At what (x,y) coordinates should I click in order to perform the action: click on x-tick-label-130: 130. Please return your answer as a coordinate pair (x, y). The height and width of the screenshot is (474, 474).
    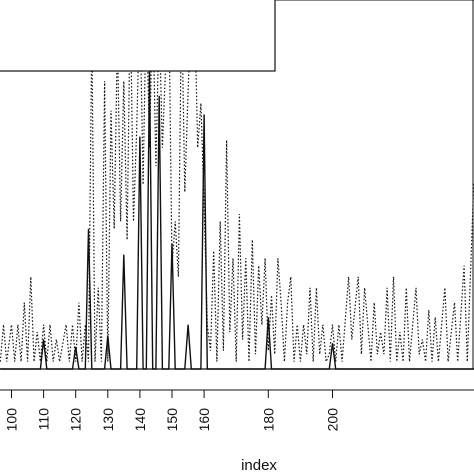
    Looking at the image, I should click on (108, 420).